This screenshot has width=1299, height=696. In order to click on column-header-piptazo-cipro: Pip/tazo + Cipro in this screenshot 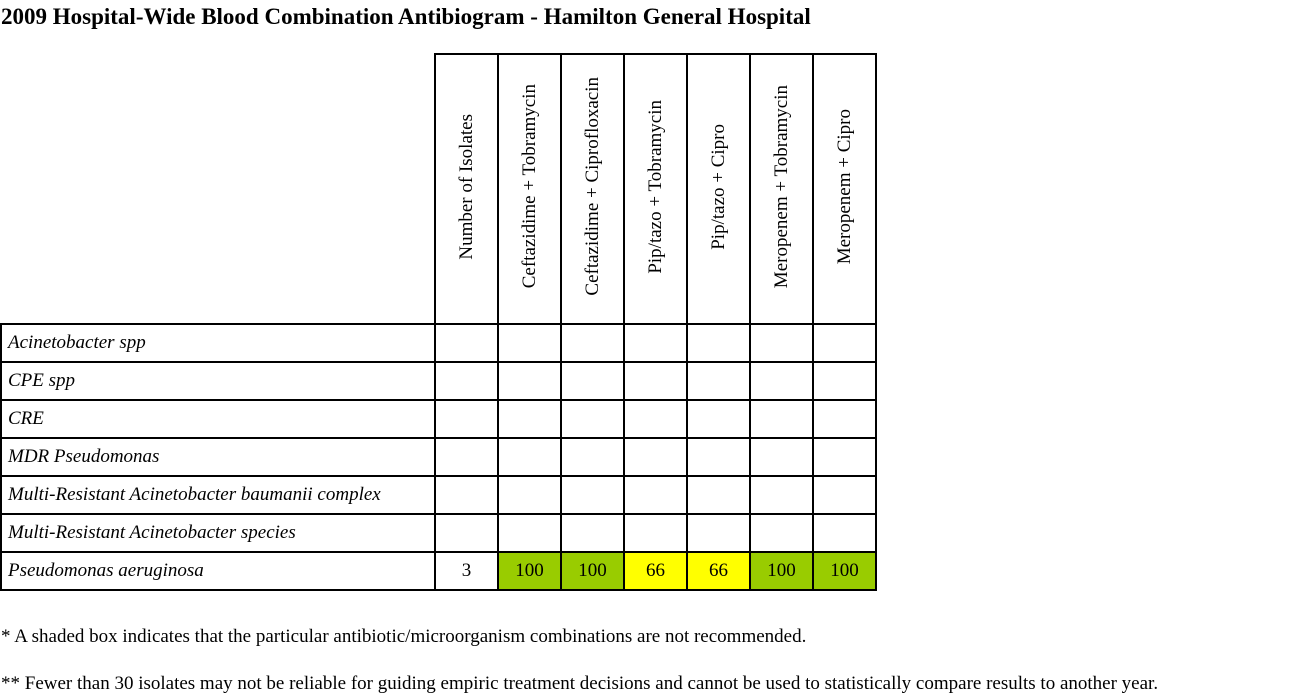, I will do `click(718, 189)`.